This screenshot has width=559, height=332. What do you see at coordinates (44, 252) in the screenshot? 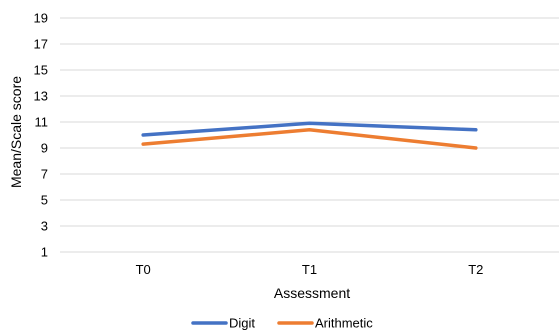
I see `y-tick-label: 1` at bounding box center [44, 252].